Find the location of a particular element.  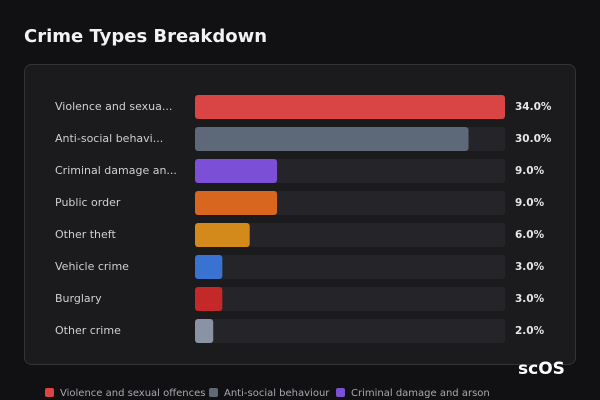

category-label: Vehicle crime is located at coordinates (92, 266).